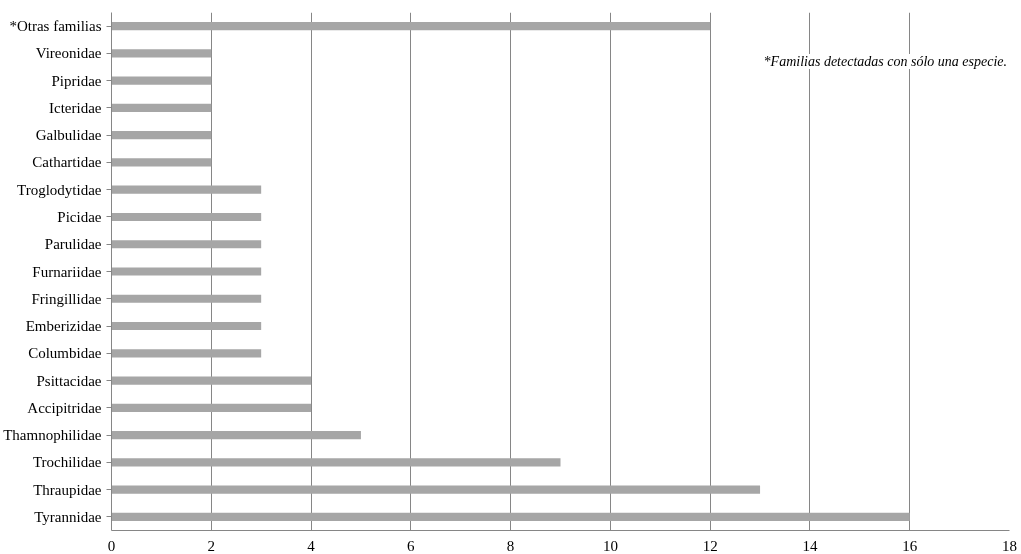  I want to click on y-tick-label: Pipridae, so click(76, 80).